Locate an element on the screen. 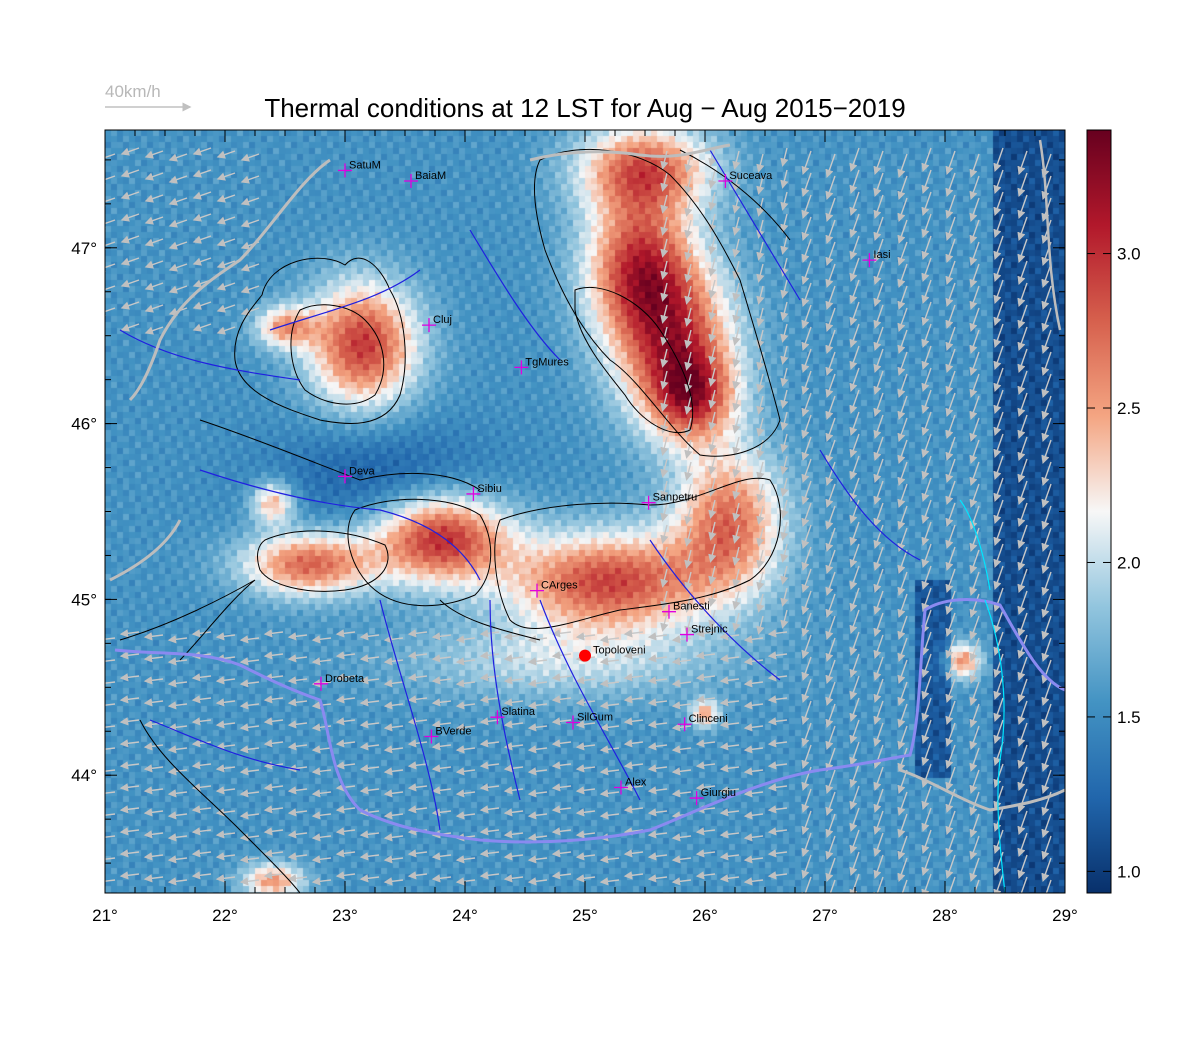  city-label: Drobeta is located at coordinates (345, 679).